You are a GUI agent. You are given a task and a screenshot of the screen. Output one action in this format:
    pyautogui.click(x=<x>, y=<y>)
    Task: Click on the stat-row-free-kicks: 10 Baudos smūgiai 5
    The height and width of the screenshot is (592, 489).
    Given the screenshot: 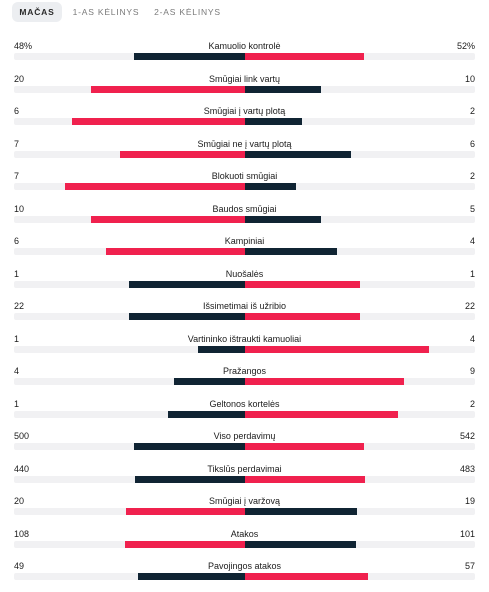 What is the action you would take?
    pyautogui.click(x=244, y=219)
    